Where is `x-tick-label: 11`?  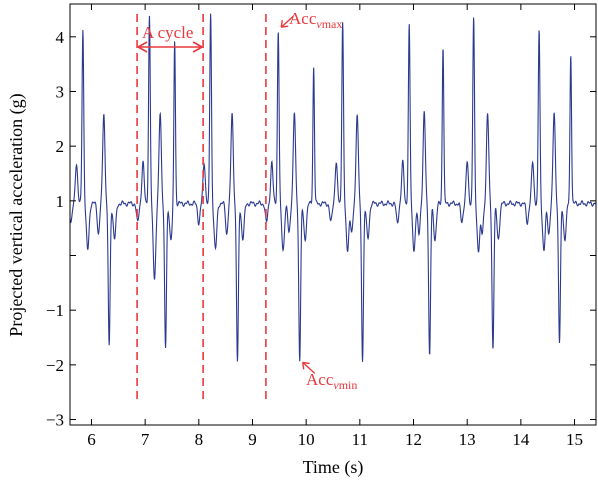
x-tick-label: 11 is located at coordinates (360, 439).